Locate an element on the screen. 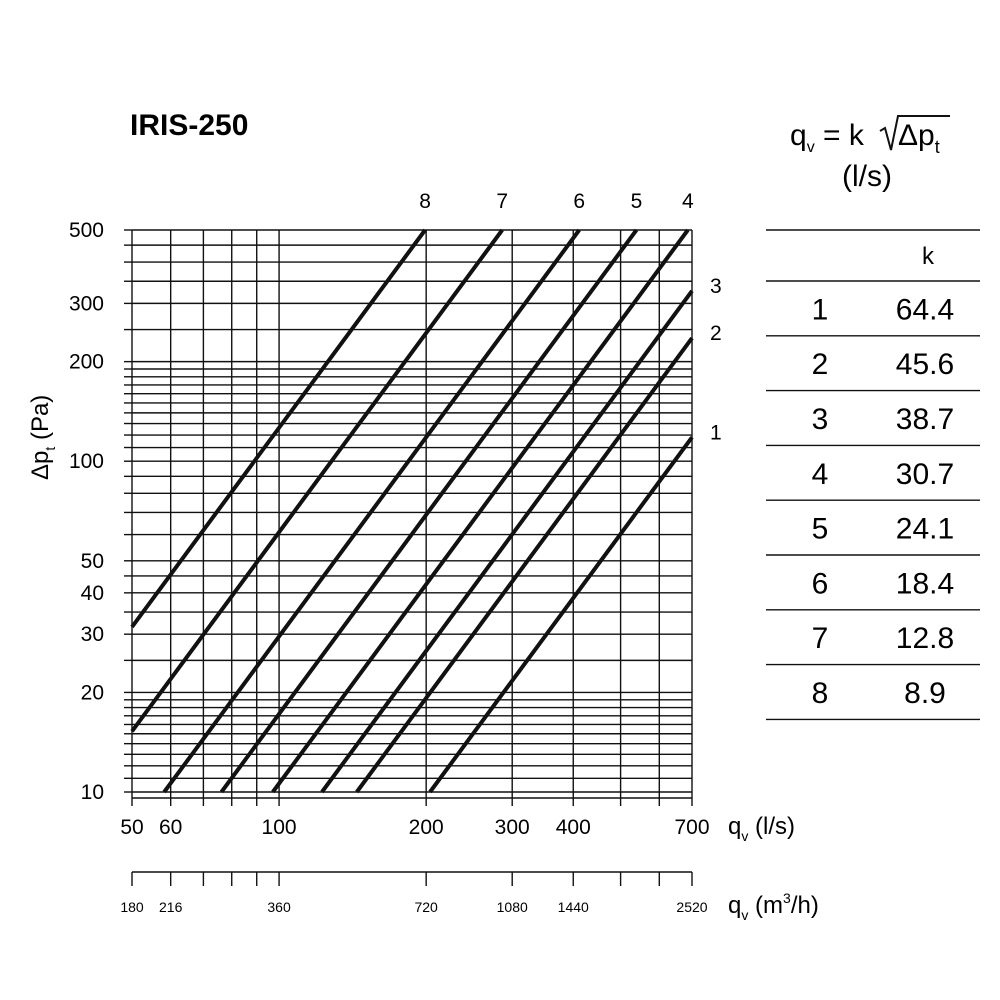  k-table-id: 1 is located at coordinates (820, 309).